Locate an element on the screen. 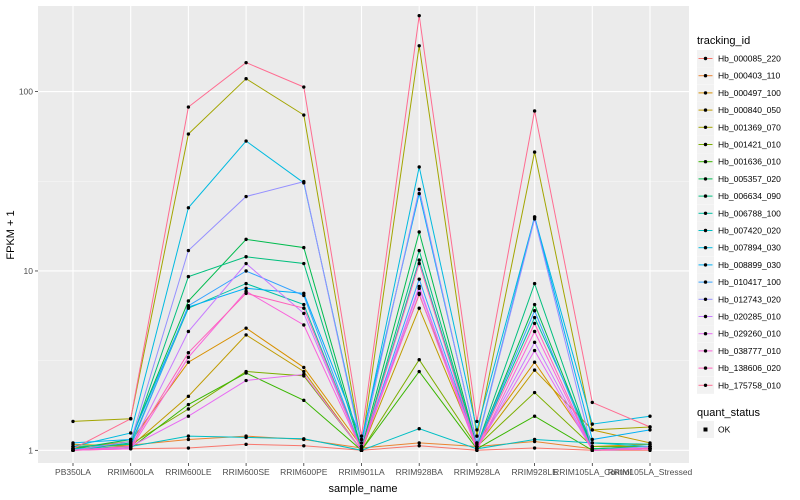  legend-label: Hb_138606_020 is located at coordinates (749, 368).